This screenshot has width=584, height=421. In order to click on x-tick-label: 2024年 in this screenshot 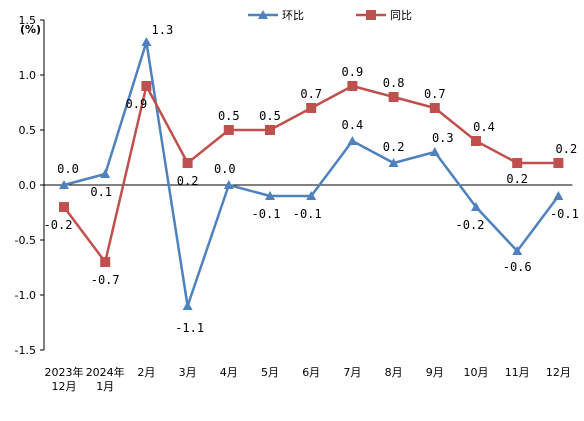, I will do `click(105, 372)`.